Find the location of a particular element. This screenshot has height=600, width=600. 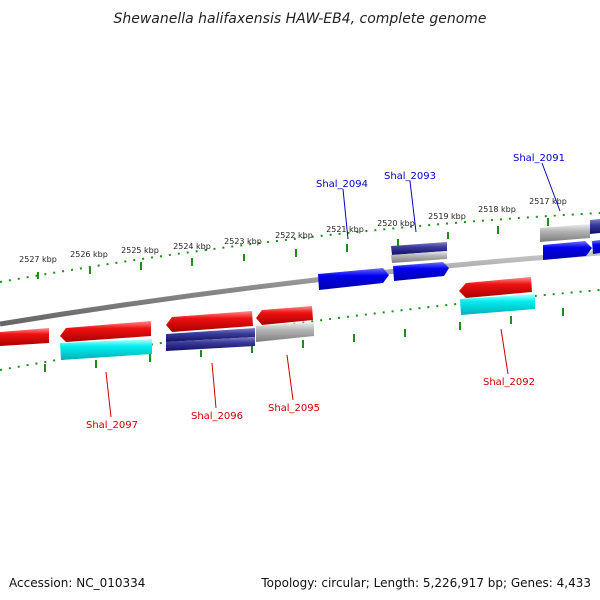

reverse-leader-lines is located at coordinates (307, 373).